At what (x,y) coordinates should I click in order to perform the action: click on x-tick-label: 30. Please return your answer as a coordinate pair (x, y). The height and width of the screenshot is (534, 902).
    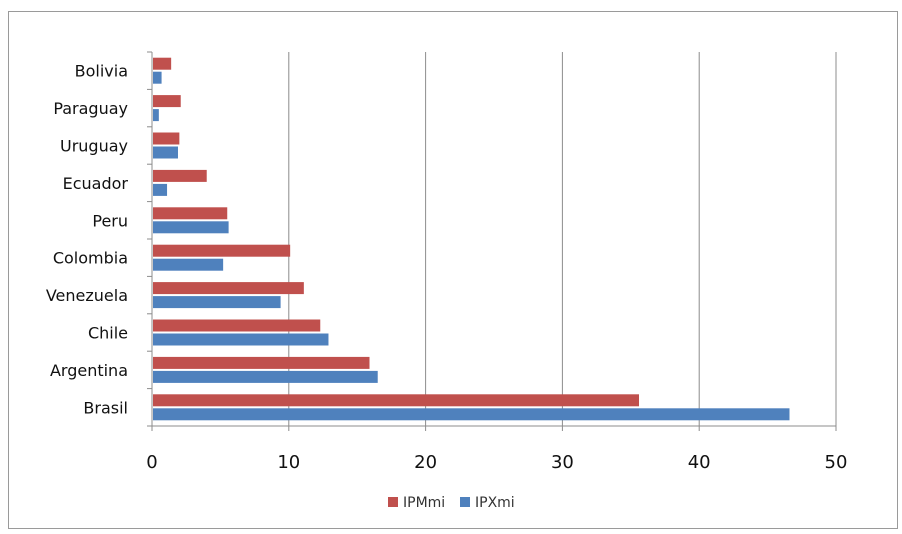
    Looking at the image, I should click on (562, 462).